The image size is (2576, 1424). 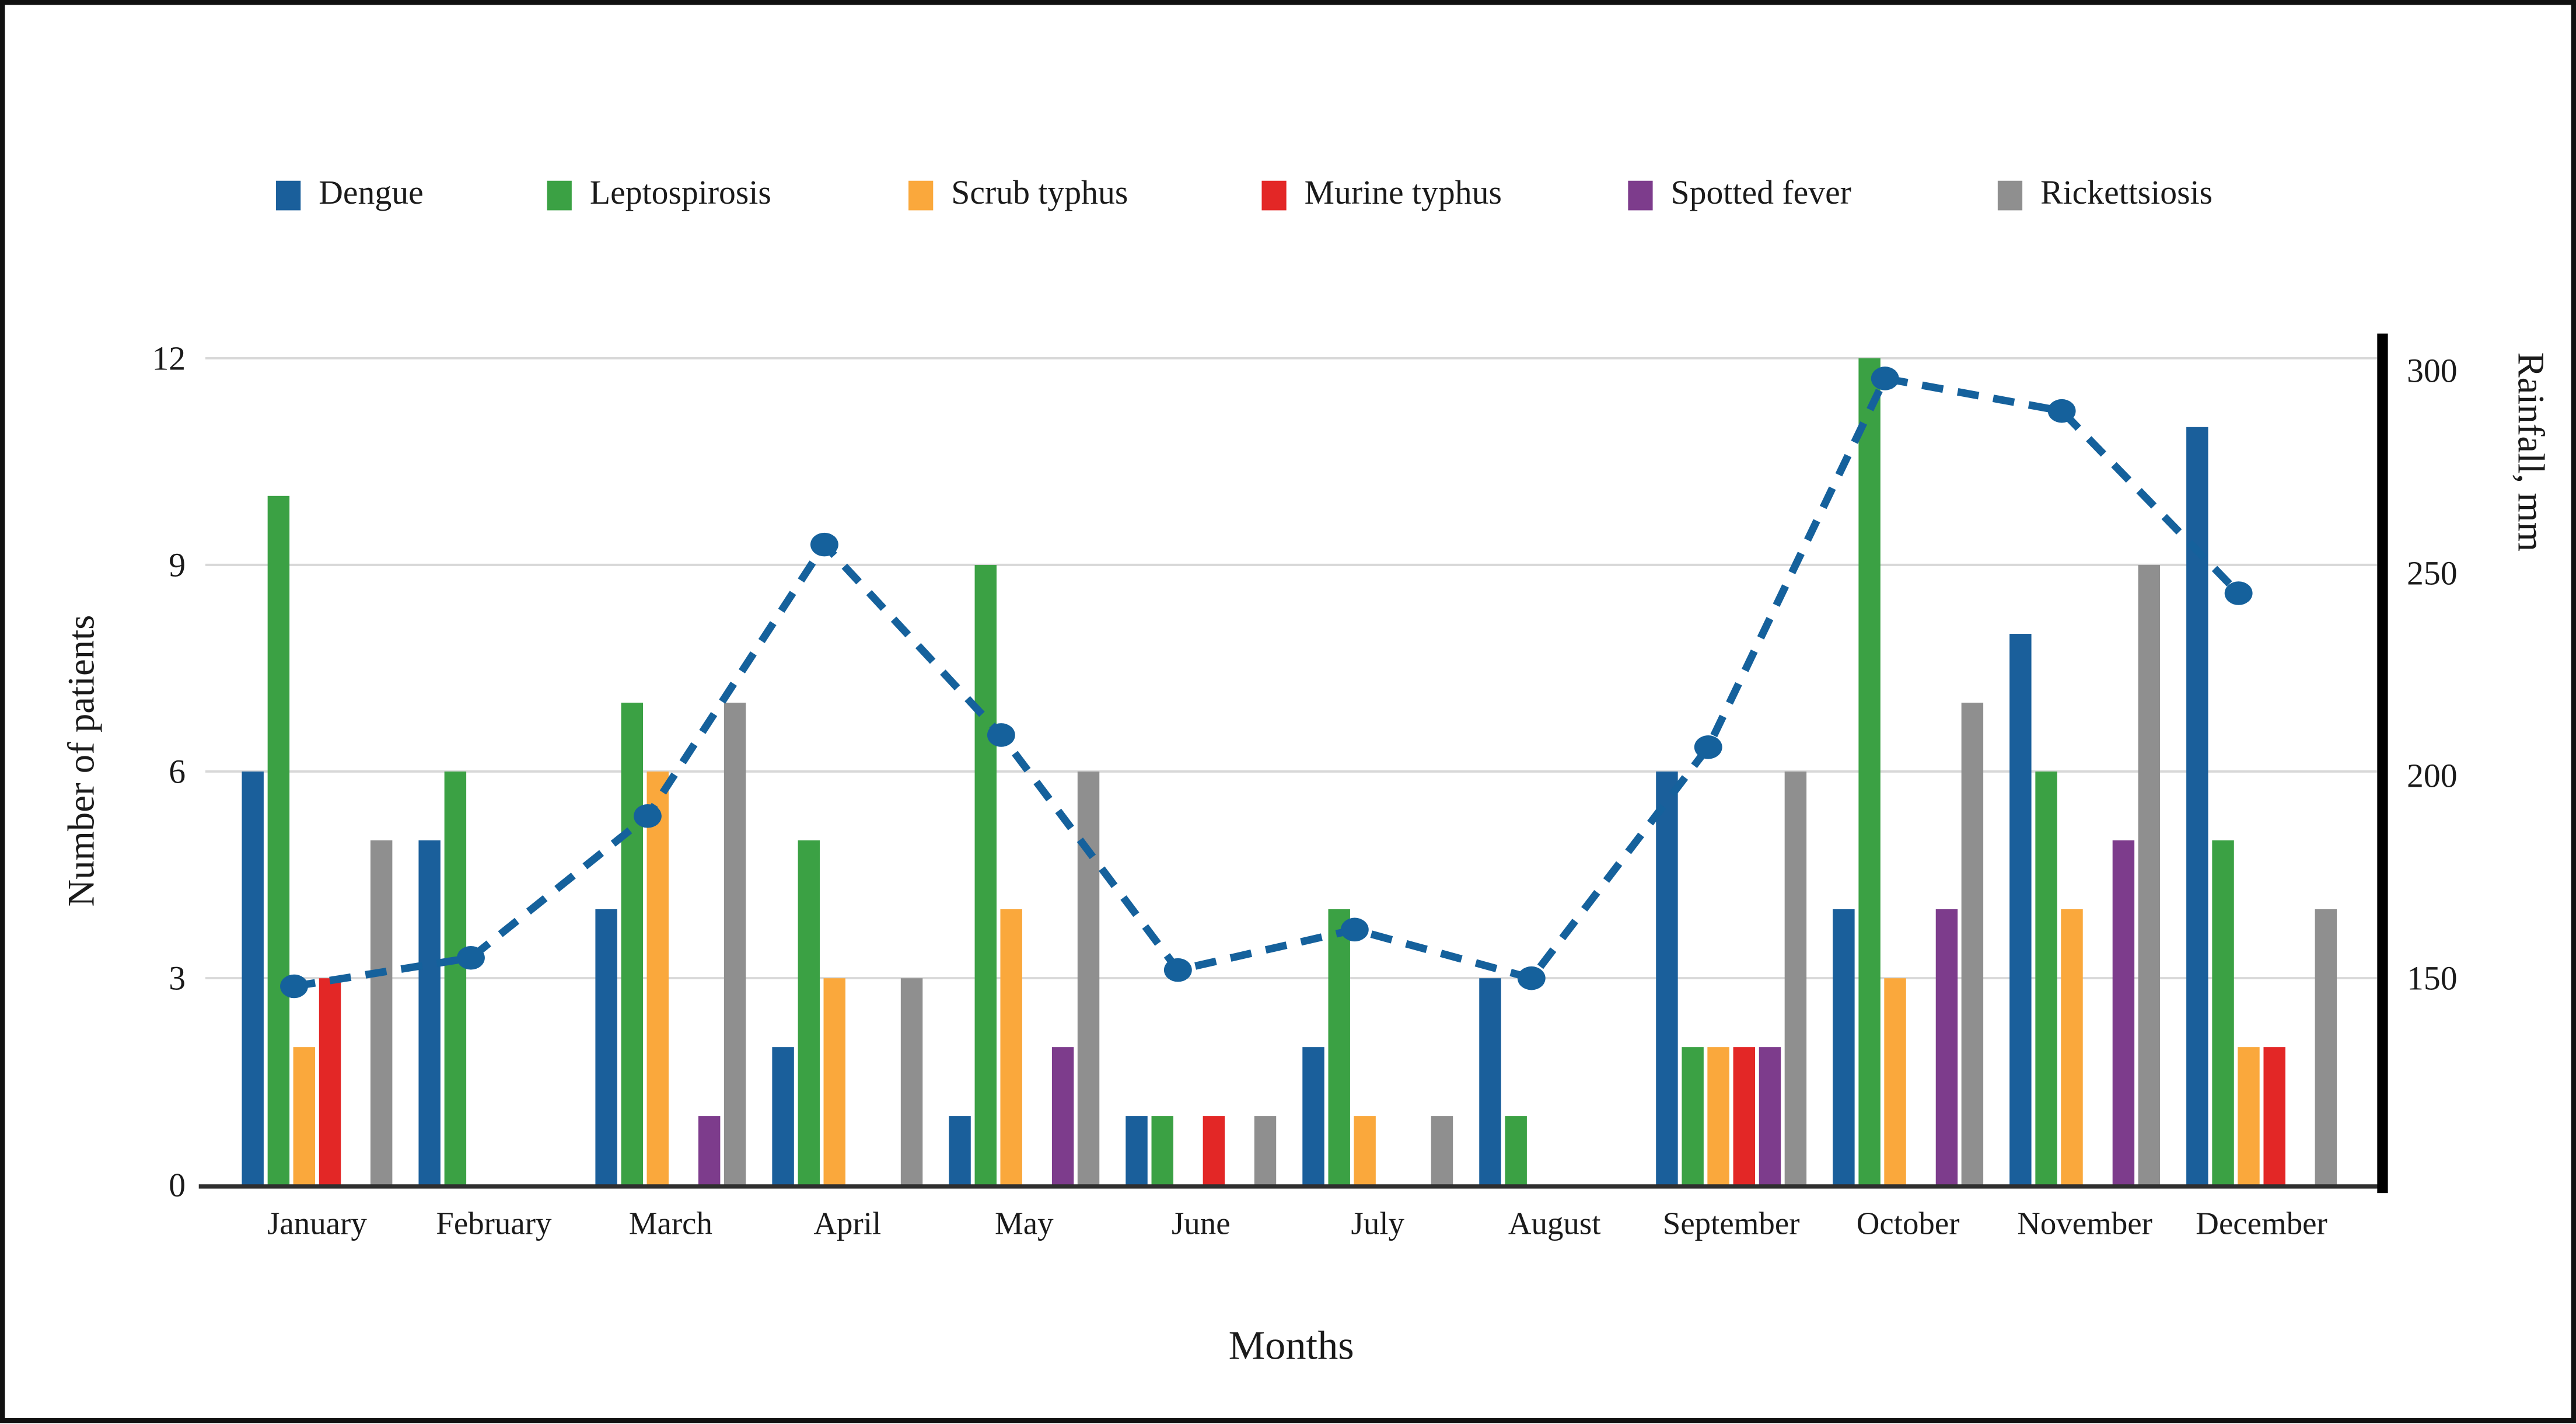 What do you see at coordinates (1291, 1346) in the screenshot?
I see `x-axis-title: Months` at bounding box center [1291, 1346].